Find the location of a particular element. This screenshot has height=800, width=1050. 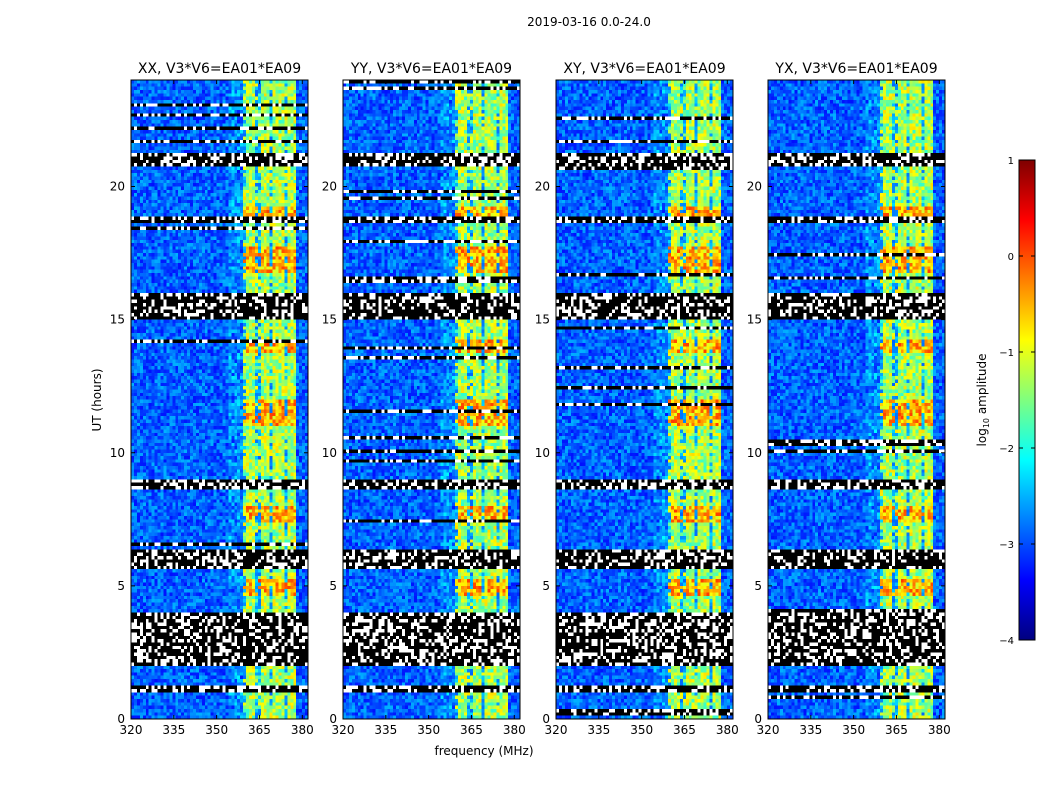

colorbar-tick-label: 1 is located at coordinates (1011, 161).